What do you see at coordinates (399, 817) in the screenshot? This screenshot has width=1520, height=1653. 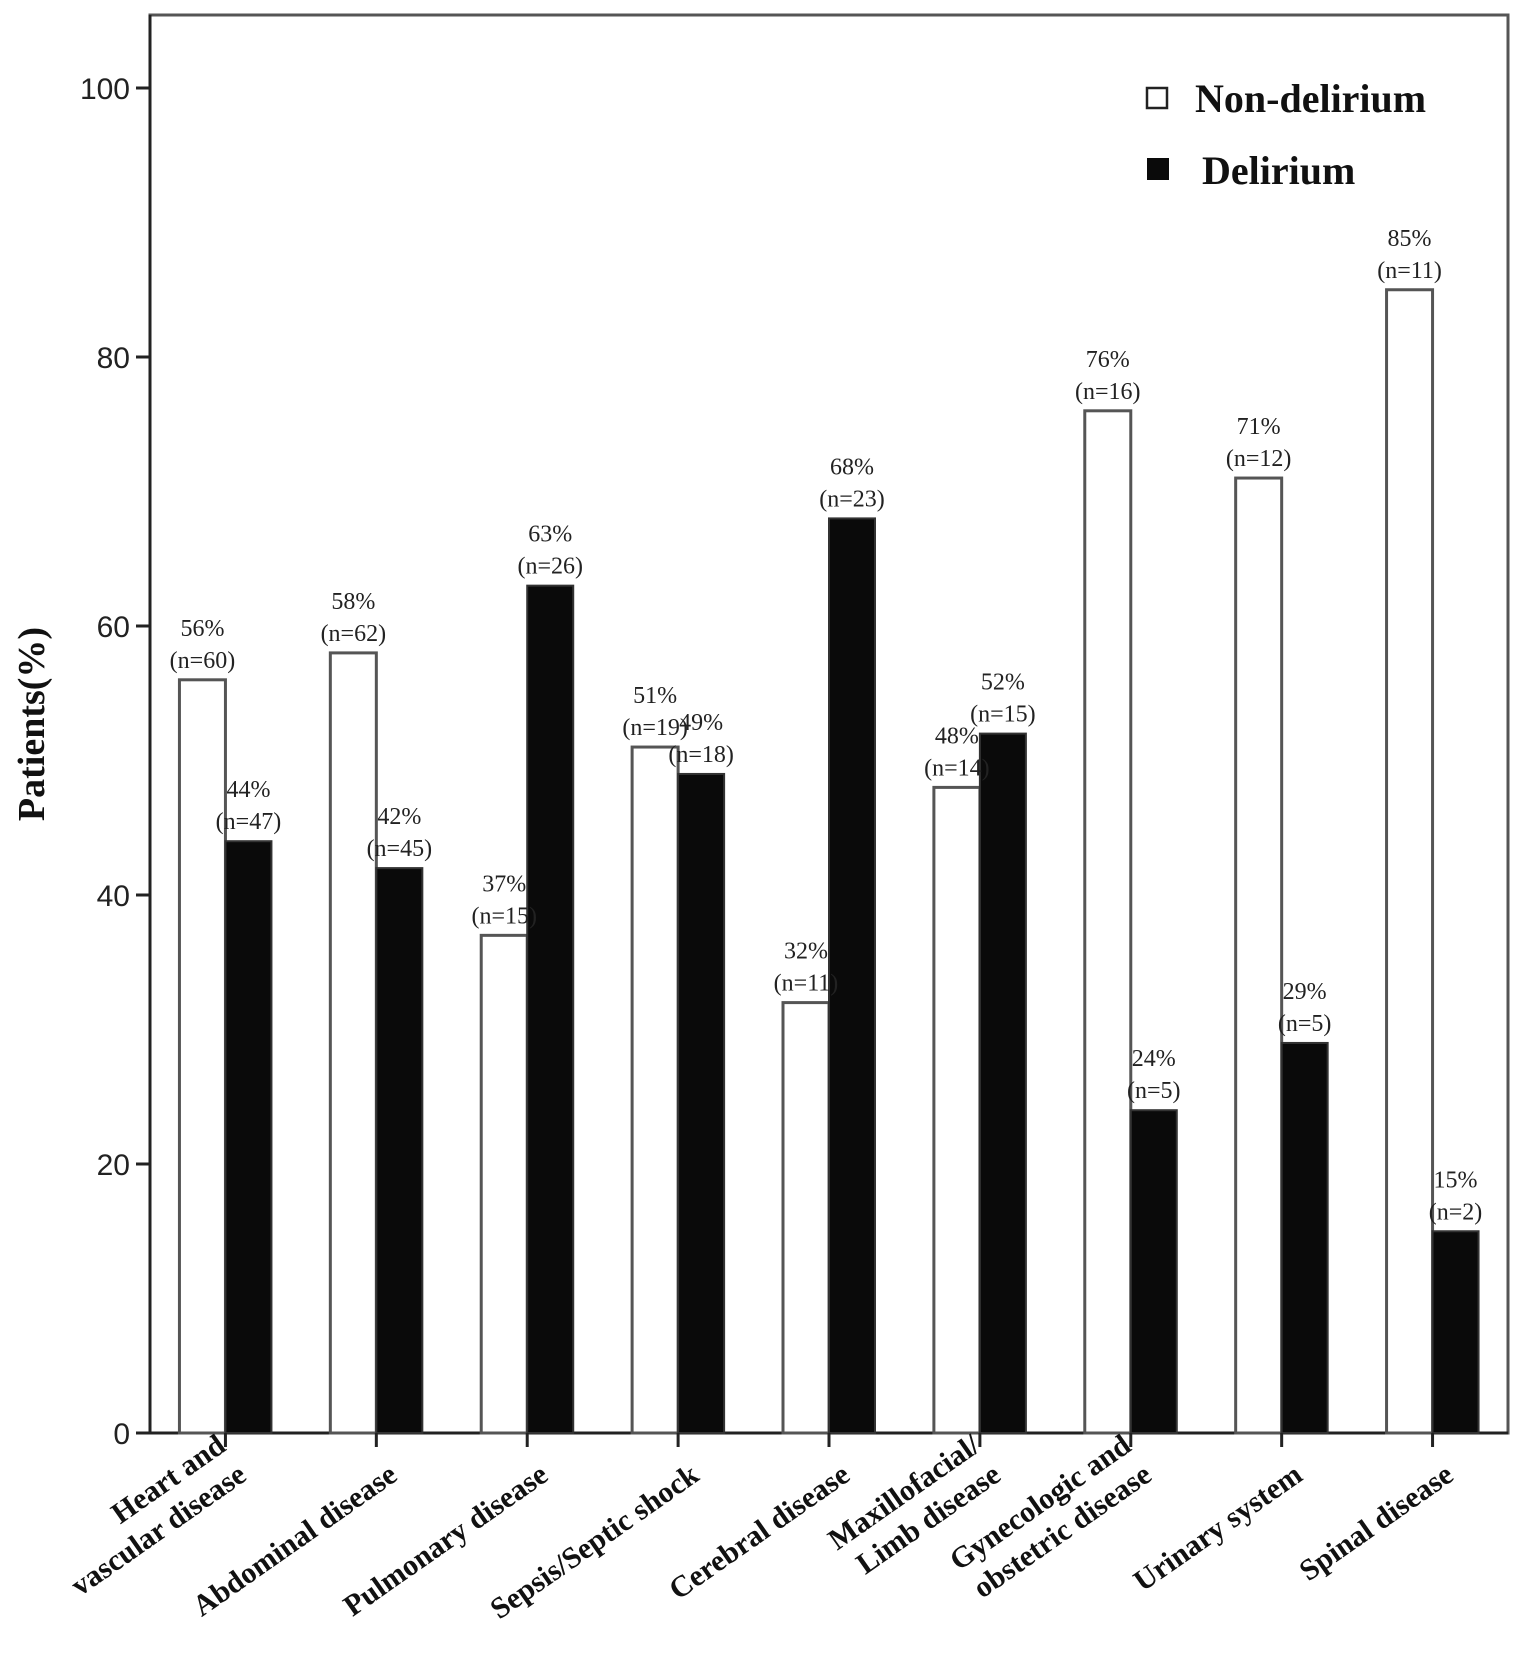 I see `data-label-percent: 42%` at bounding box center [399, 817].